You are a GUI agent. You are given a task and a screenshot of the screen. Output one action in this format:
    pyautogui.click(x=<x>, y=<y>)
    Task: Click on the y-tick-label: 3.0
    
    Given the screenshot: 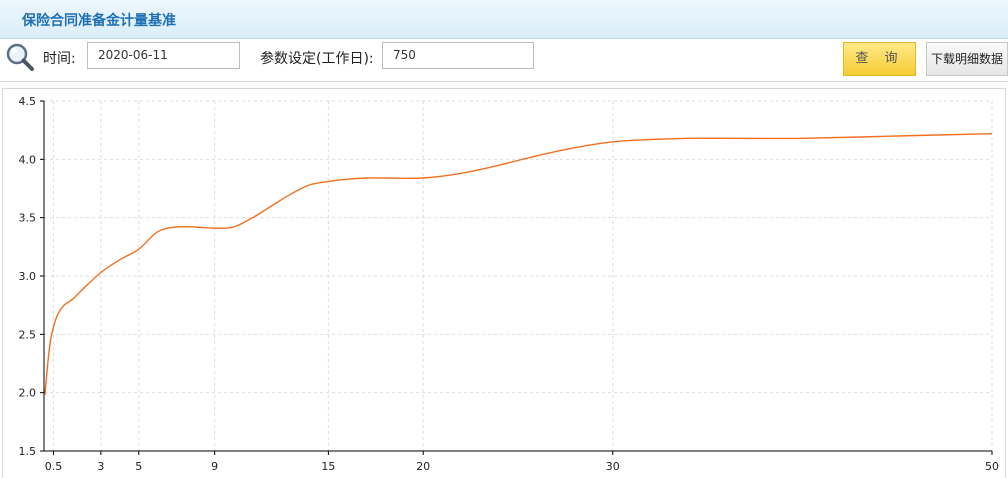 What is the action you would take?
    pyautogui.click(x=28, y=276)
    